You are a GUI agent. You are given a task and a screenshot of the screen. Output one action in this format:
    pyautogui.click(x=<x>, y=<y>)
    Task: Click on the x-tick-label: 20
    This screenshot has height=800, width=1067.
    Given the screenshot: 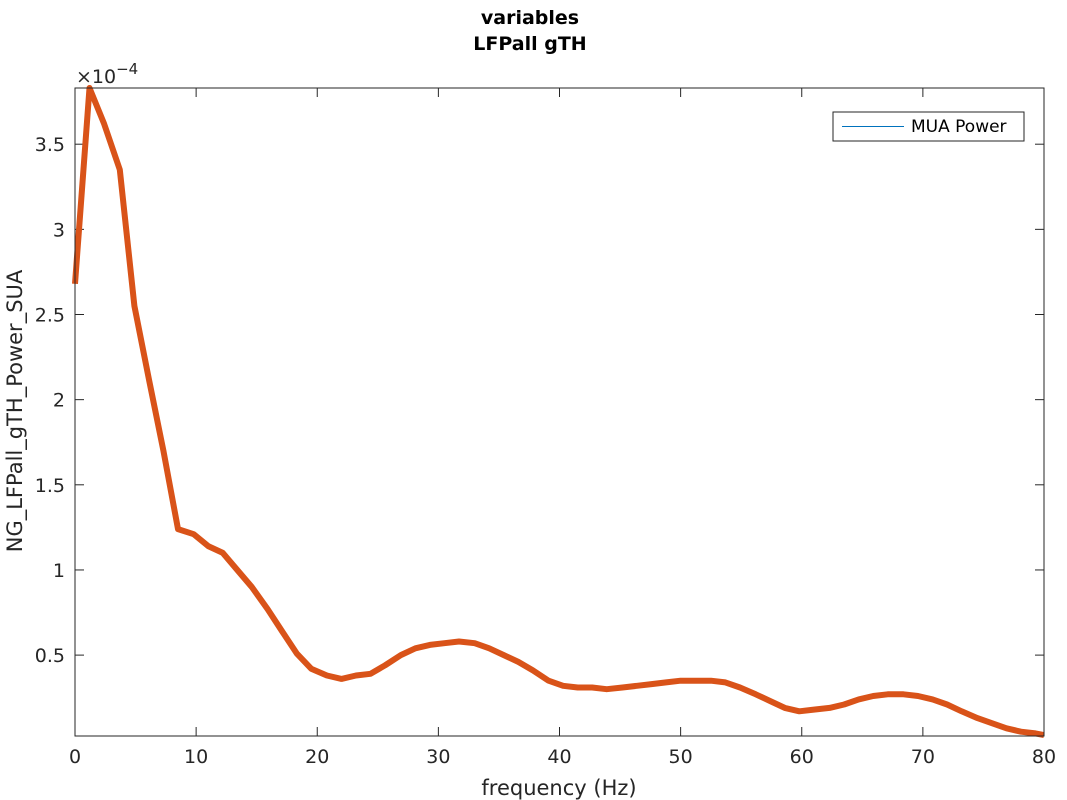 What is the action you would take?
    pyautogui.click(x=317, y=757)
    